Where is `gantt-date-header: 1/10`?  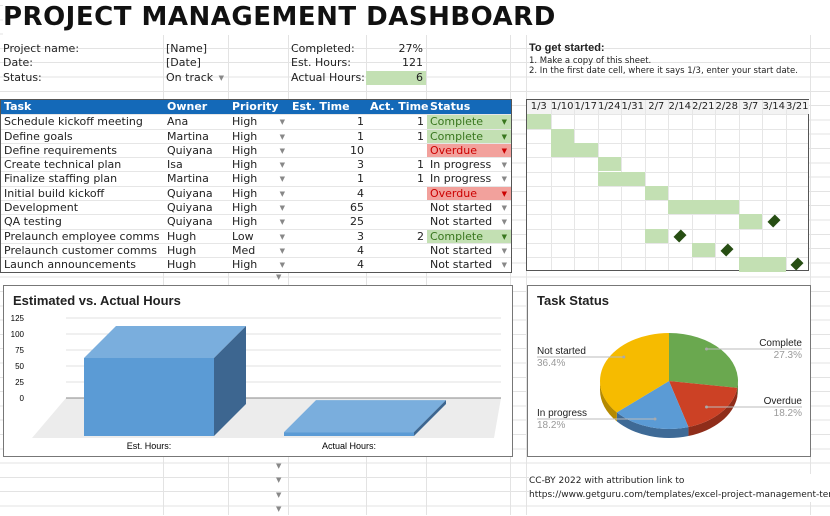 gantt-date-header: 1/10 is located at coordinates (562, 107).